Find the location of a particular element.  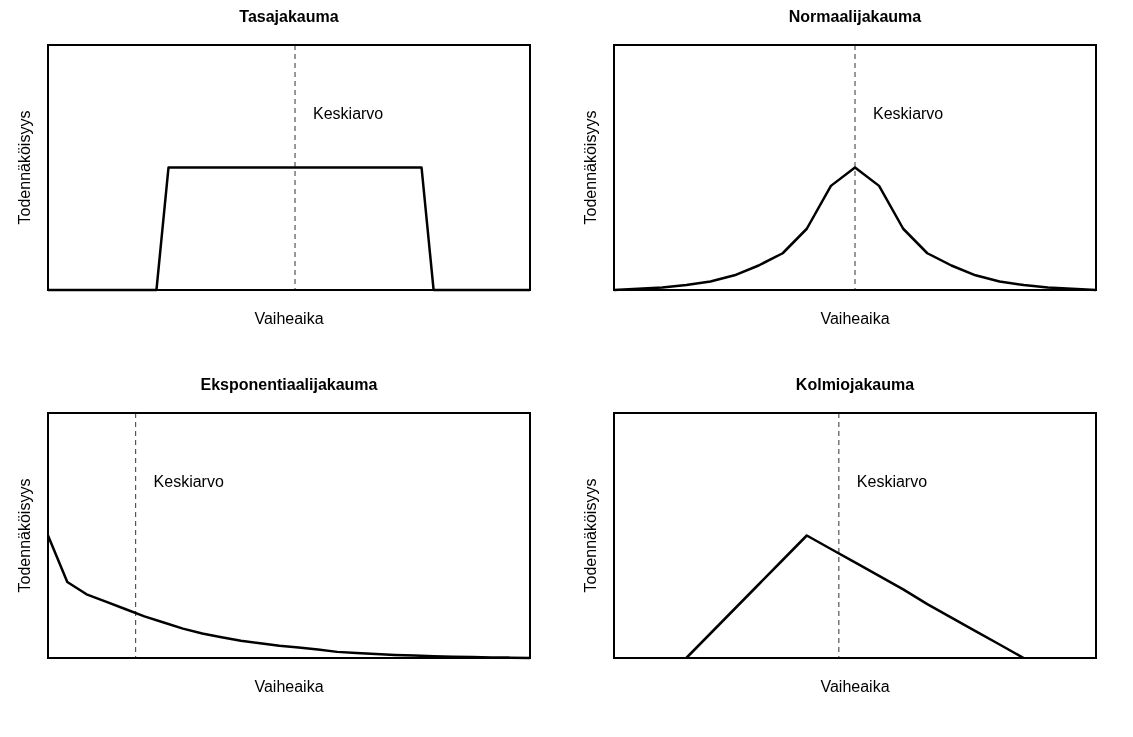

chart-title: Normaalijakauma is located at coordinates (855, 16).